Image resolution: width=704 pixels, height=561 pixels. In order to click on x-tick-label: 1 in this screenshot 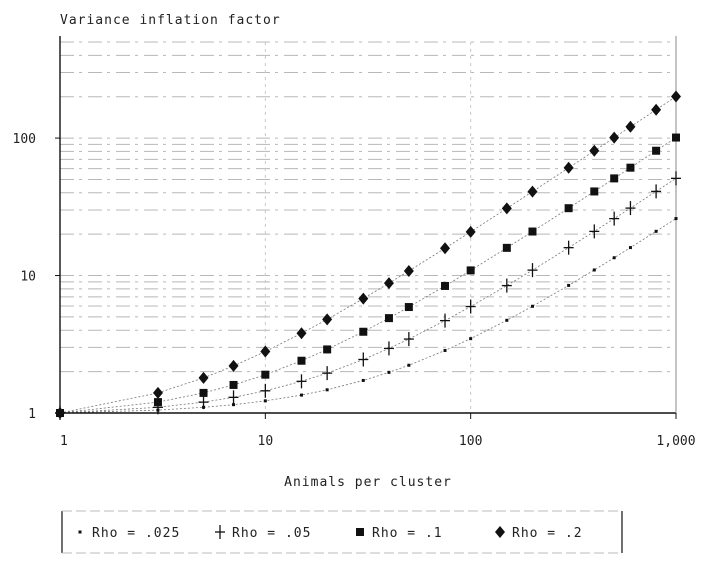, I will do `click(64, 441)`.